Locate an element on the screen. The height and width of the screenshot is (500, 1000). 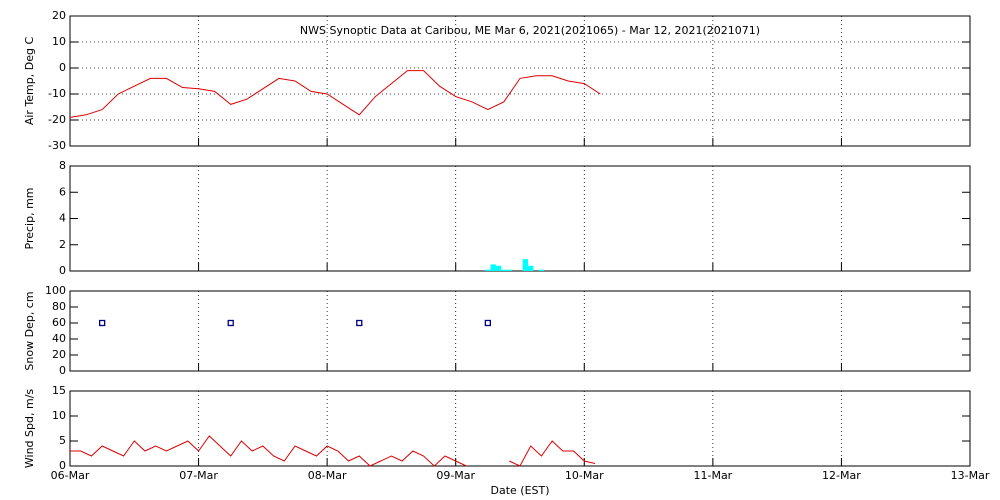
y-tick-label: 100 is located at coordinates (55, 290).